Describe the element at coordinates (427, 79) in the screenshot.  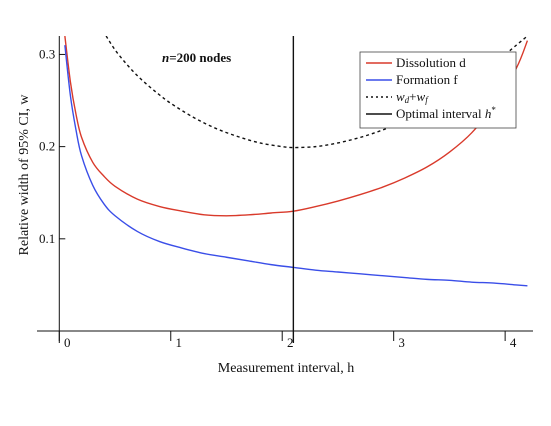
I see `legend-label-formation: Formation f` at that location.